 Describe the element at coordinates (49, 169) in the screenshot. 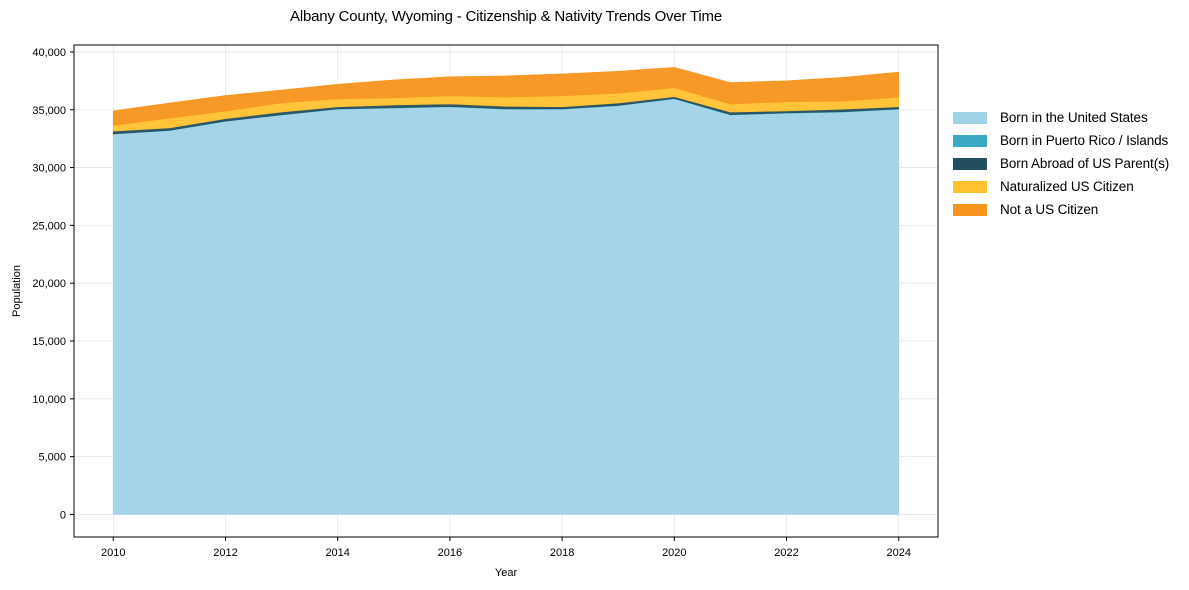

I see `y-tick-label: 30,000` at that location.